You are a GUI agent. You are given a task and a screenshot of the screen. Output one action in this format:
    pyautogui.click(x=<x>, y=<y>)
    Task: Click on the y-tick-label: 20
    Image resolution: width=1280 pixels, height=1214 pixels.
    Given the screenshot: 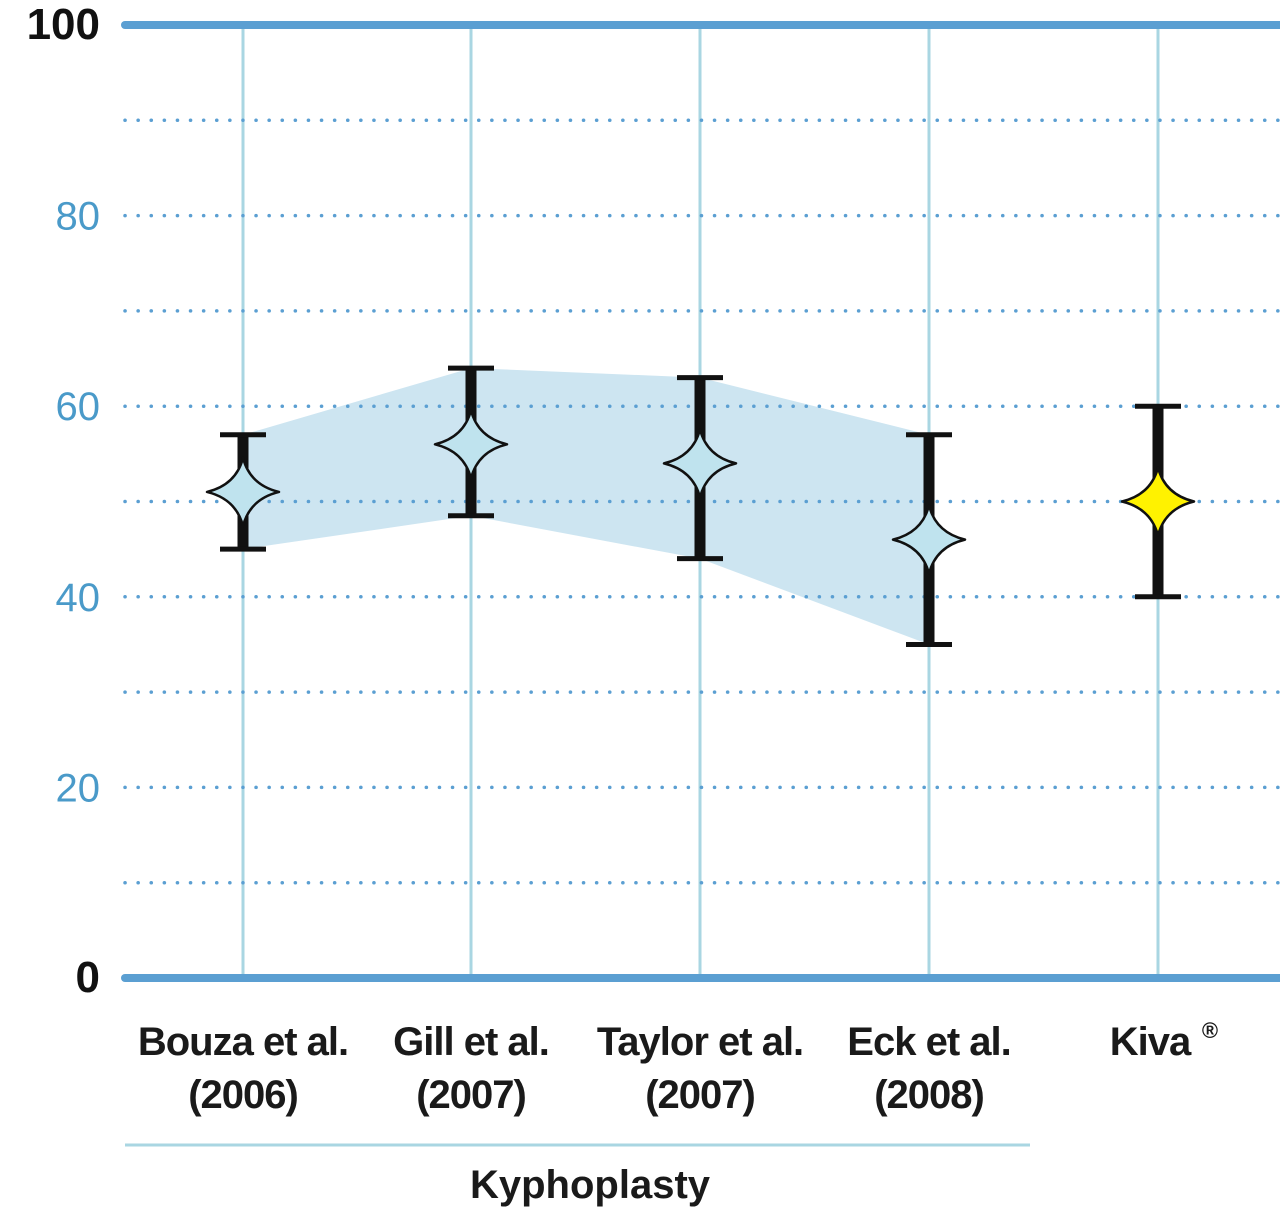 What is the action you would take?
    pyautogui.click(x=78, y=788)
    